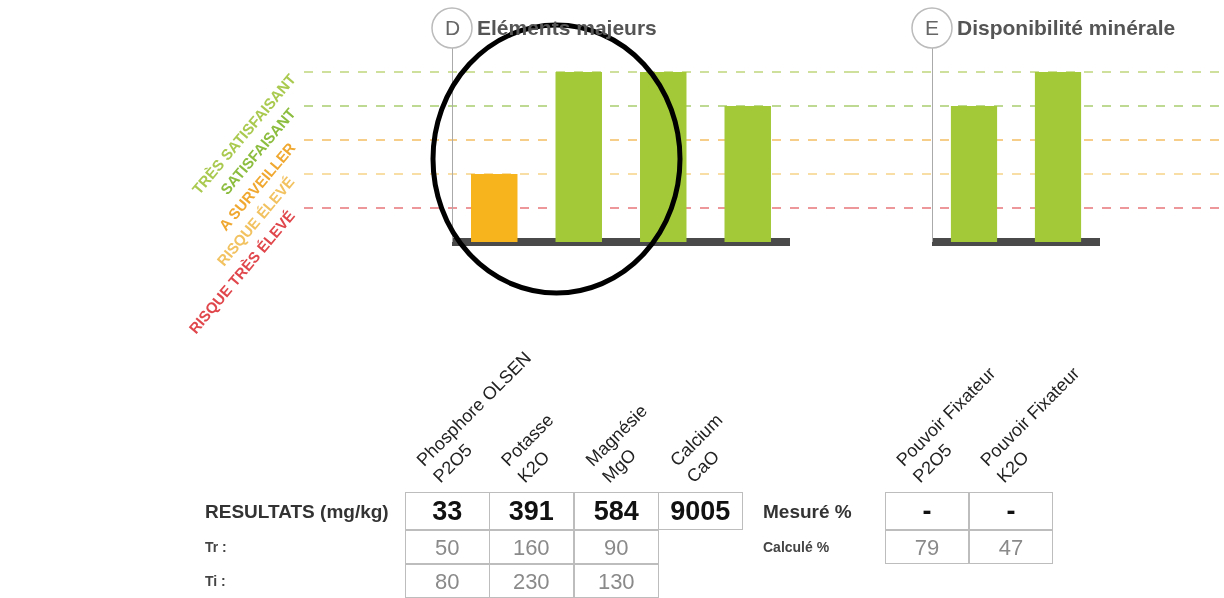  Describe the element at coordinates (447, 511) in the screenshot. I see `text: 33` at that location.